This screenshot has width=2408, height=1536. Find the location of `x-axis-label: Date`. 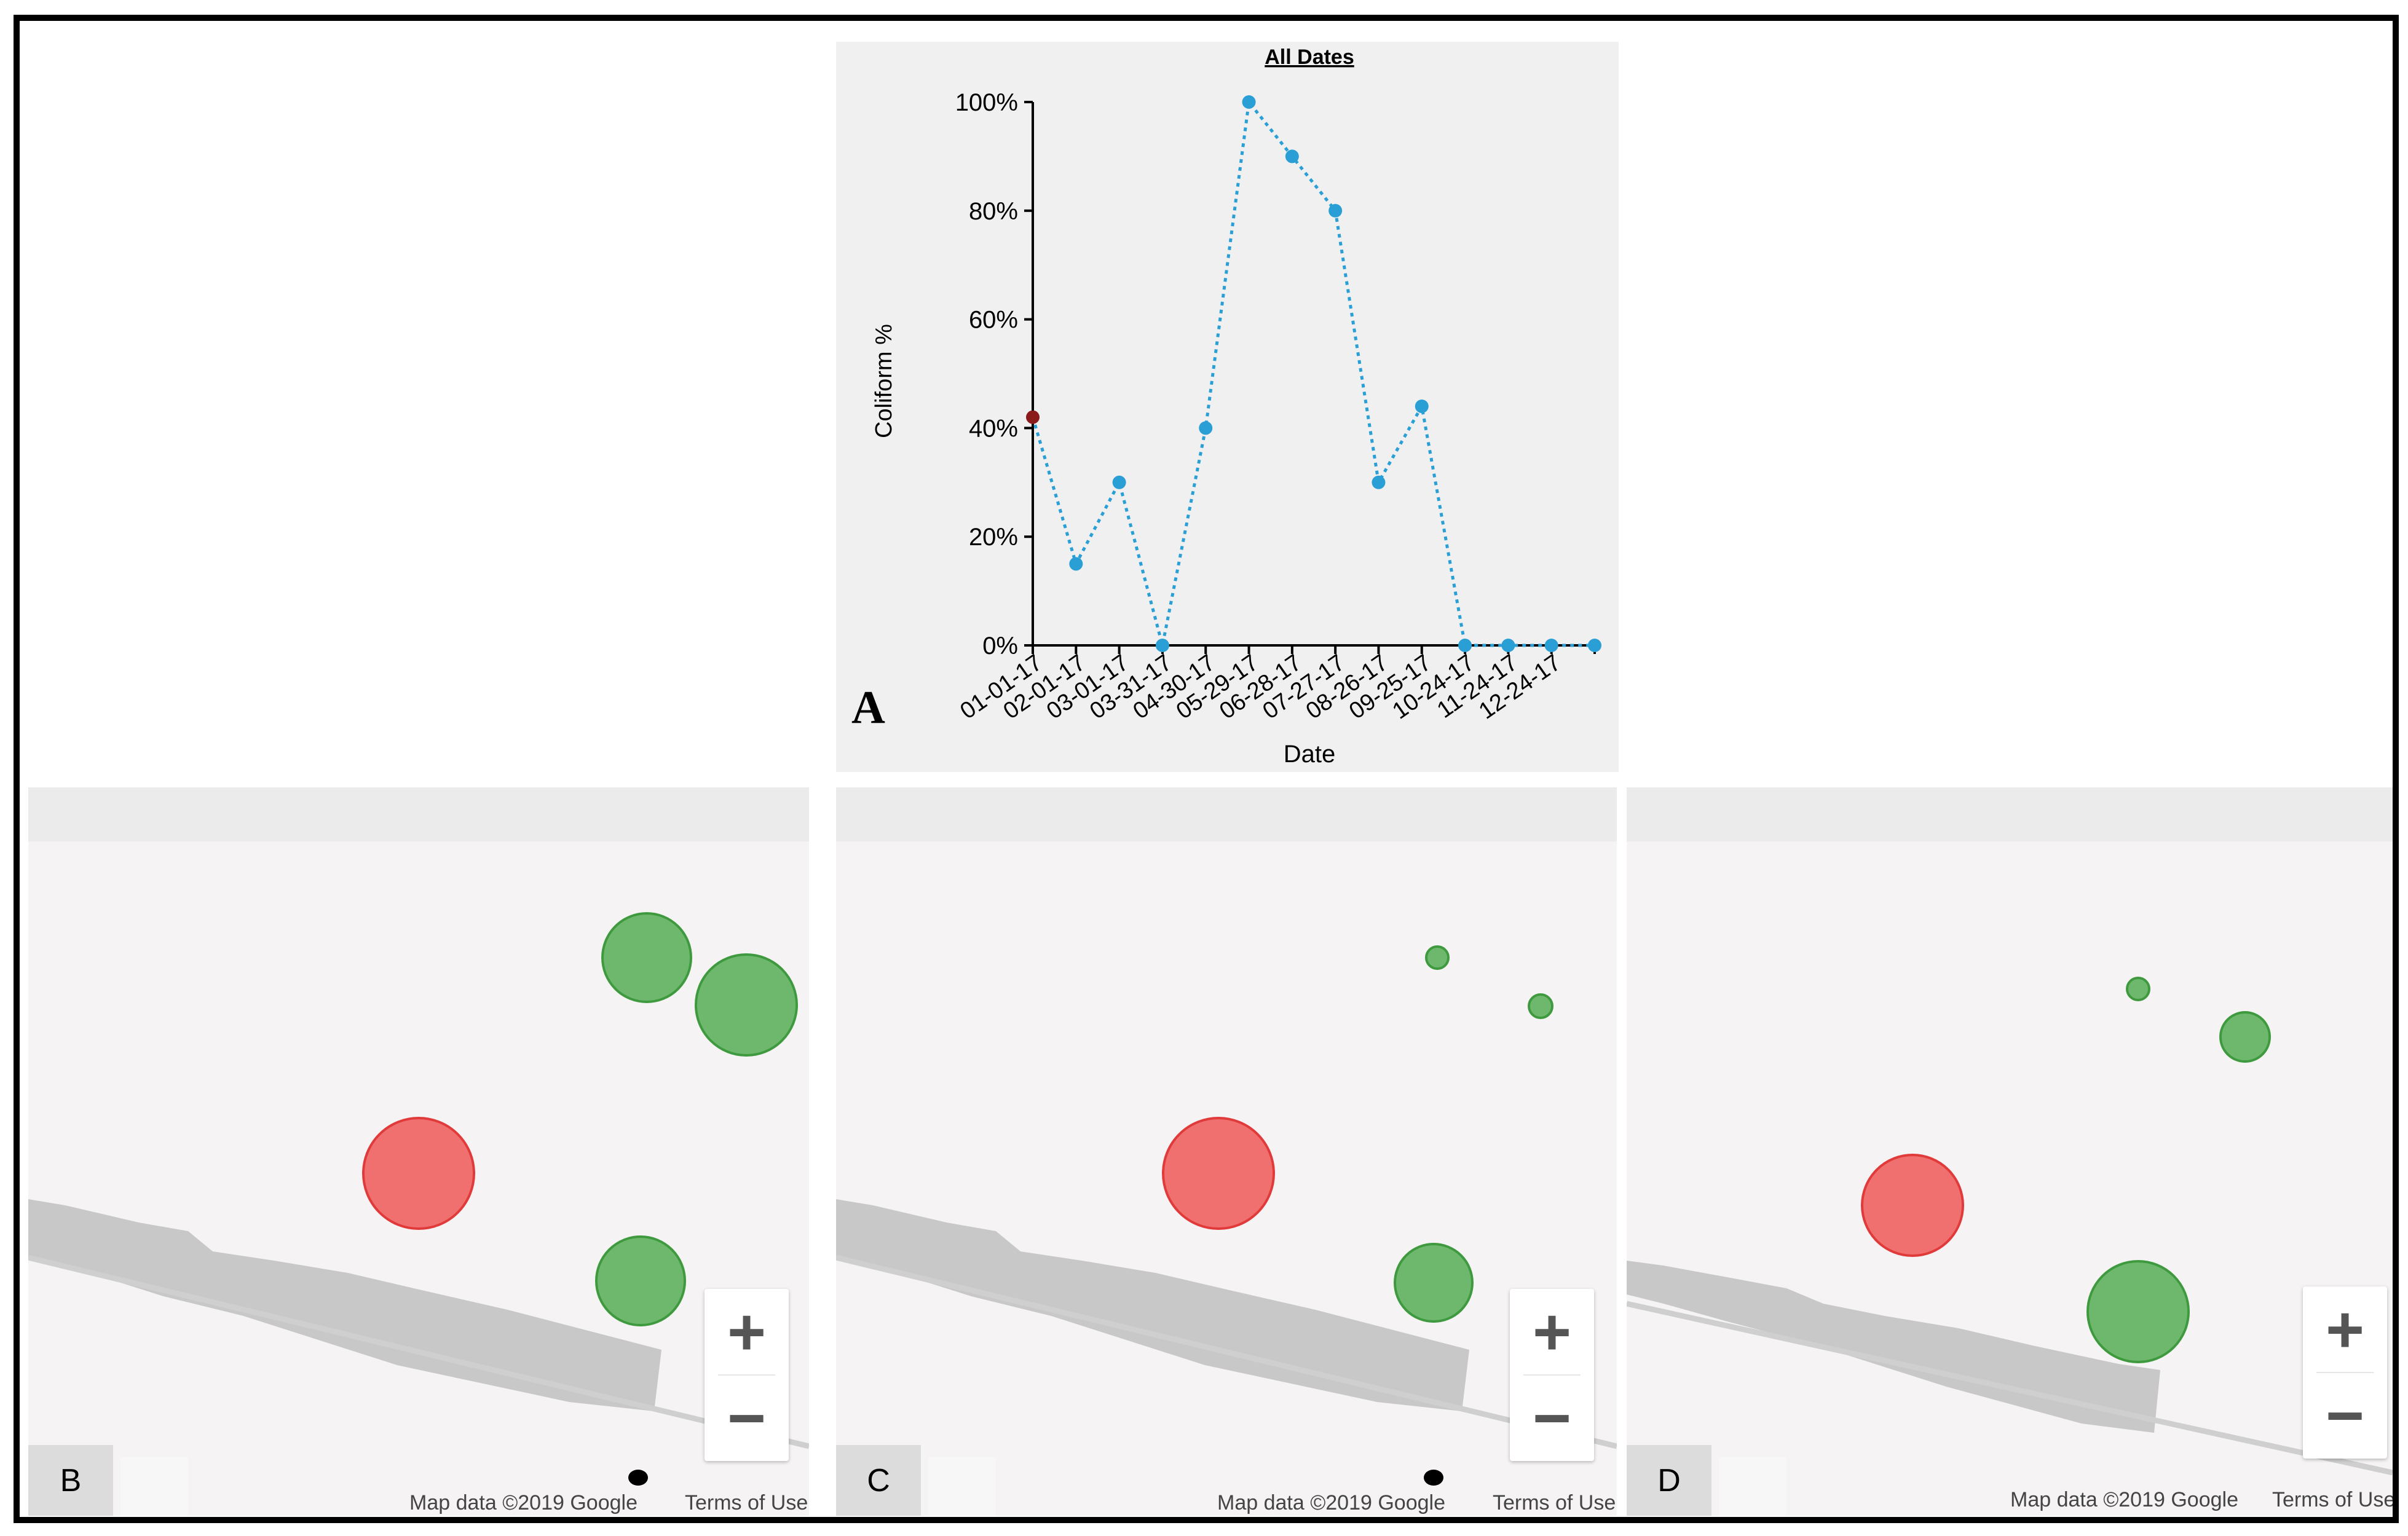

x-axis-label: Date is located at coordinates (1310, 754).